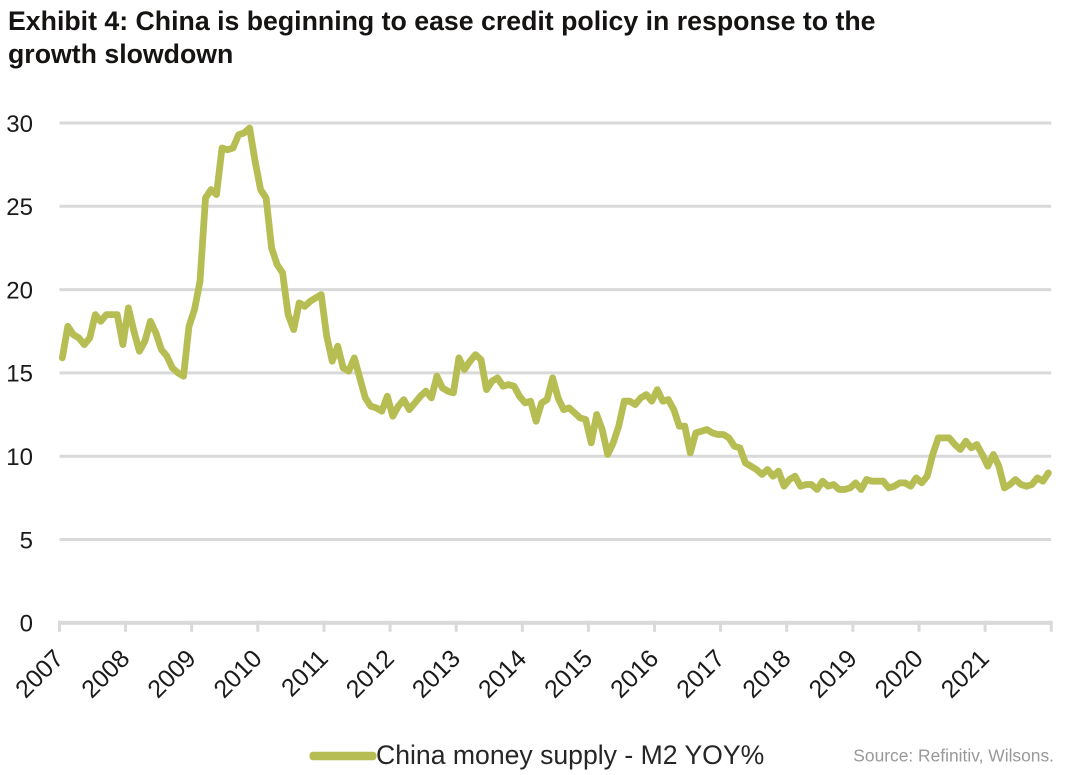 The image size is (1067, 775). What do you see at coordinates (26, 624) in the screenshot?
I see `svg-text: 0` at bounding box center [26, 624].